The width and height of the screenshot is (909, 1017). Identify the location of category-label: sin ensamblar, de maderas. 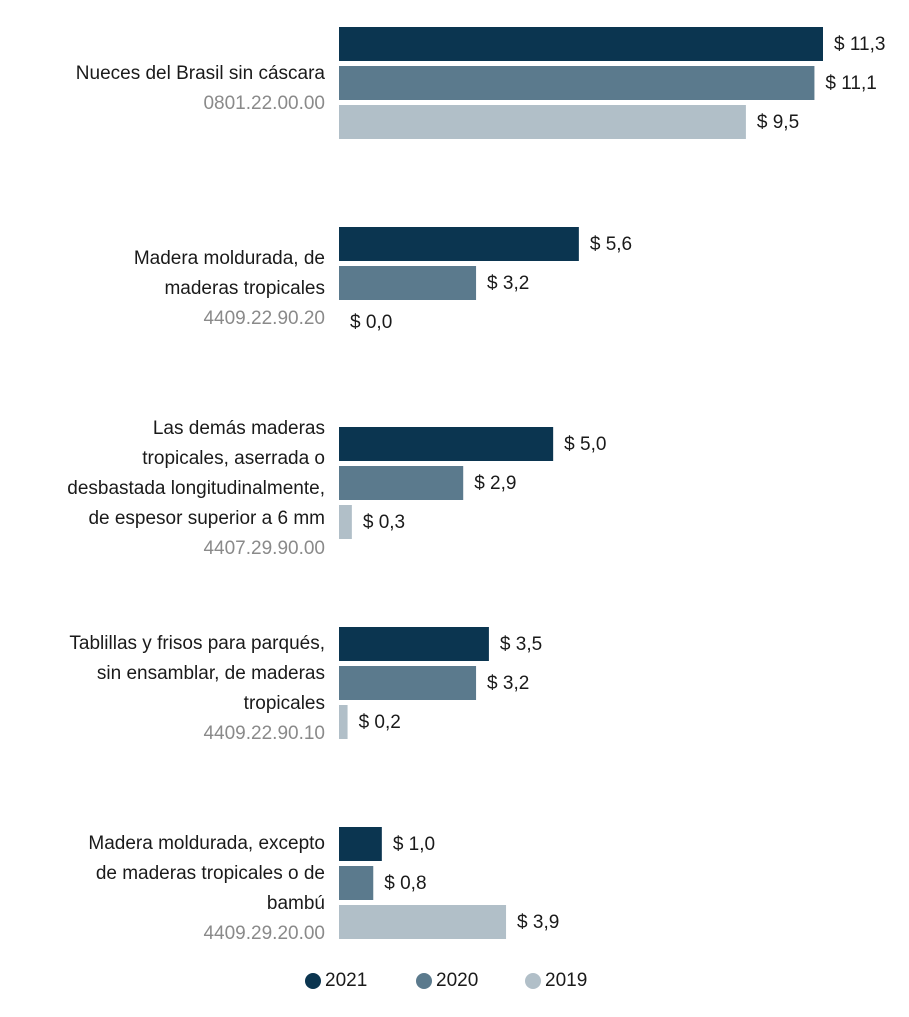
(211, 673).